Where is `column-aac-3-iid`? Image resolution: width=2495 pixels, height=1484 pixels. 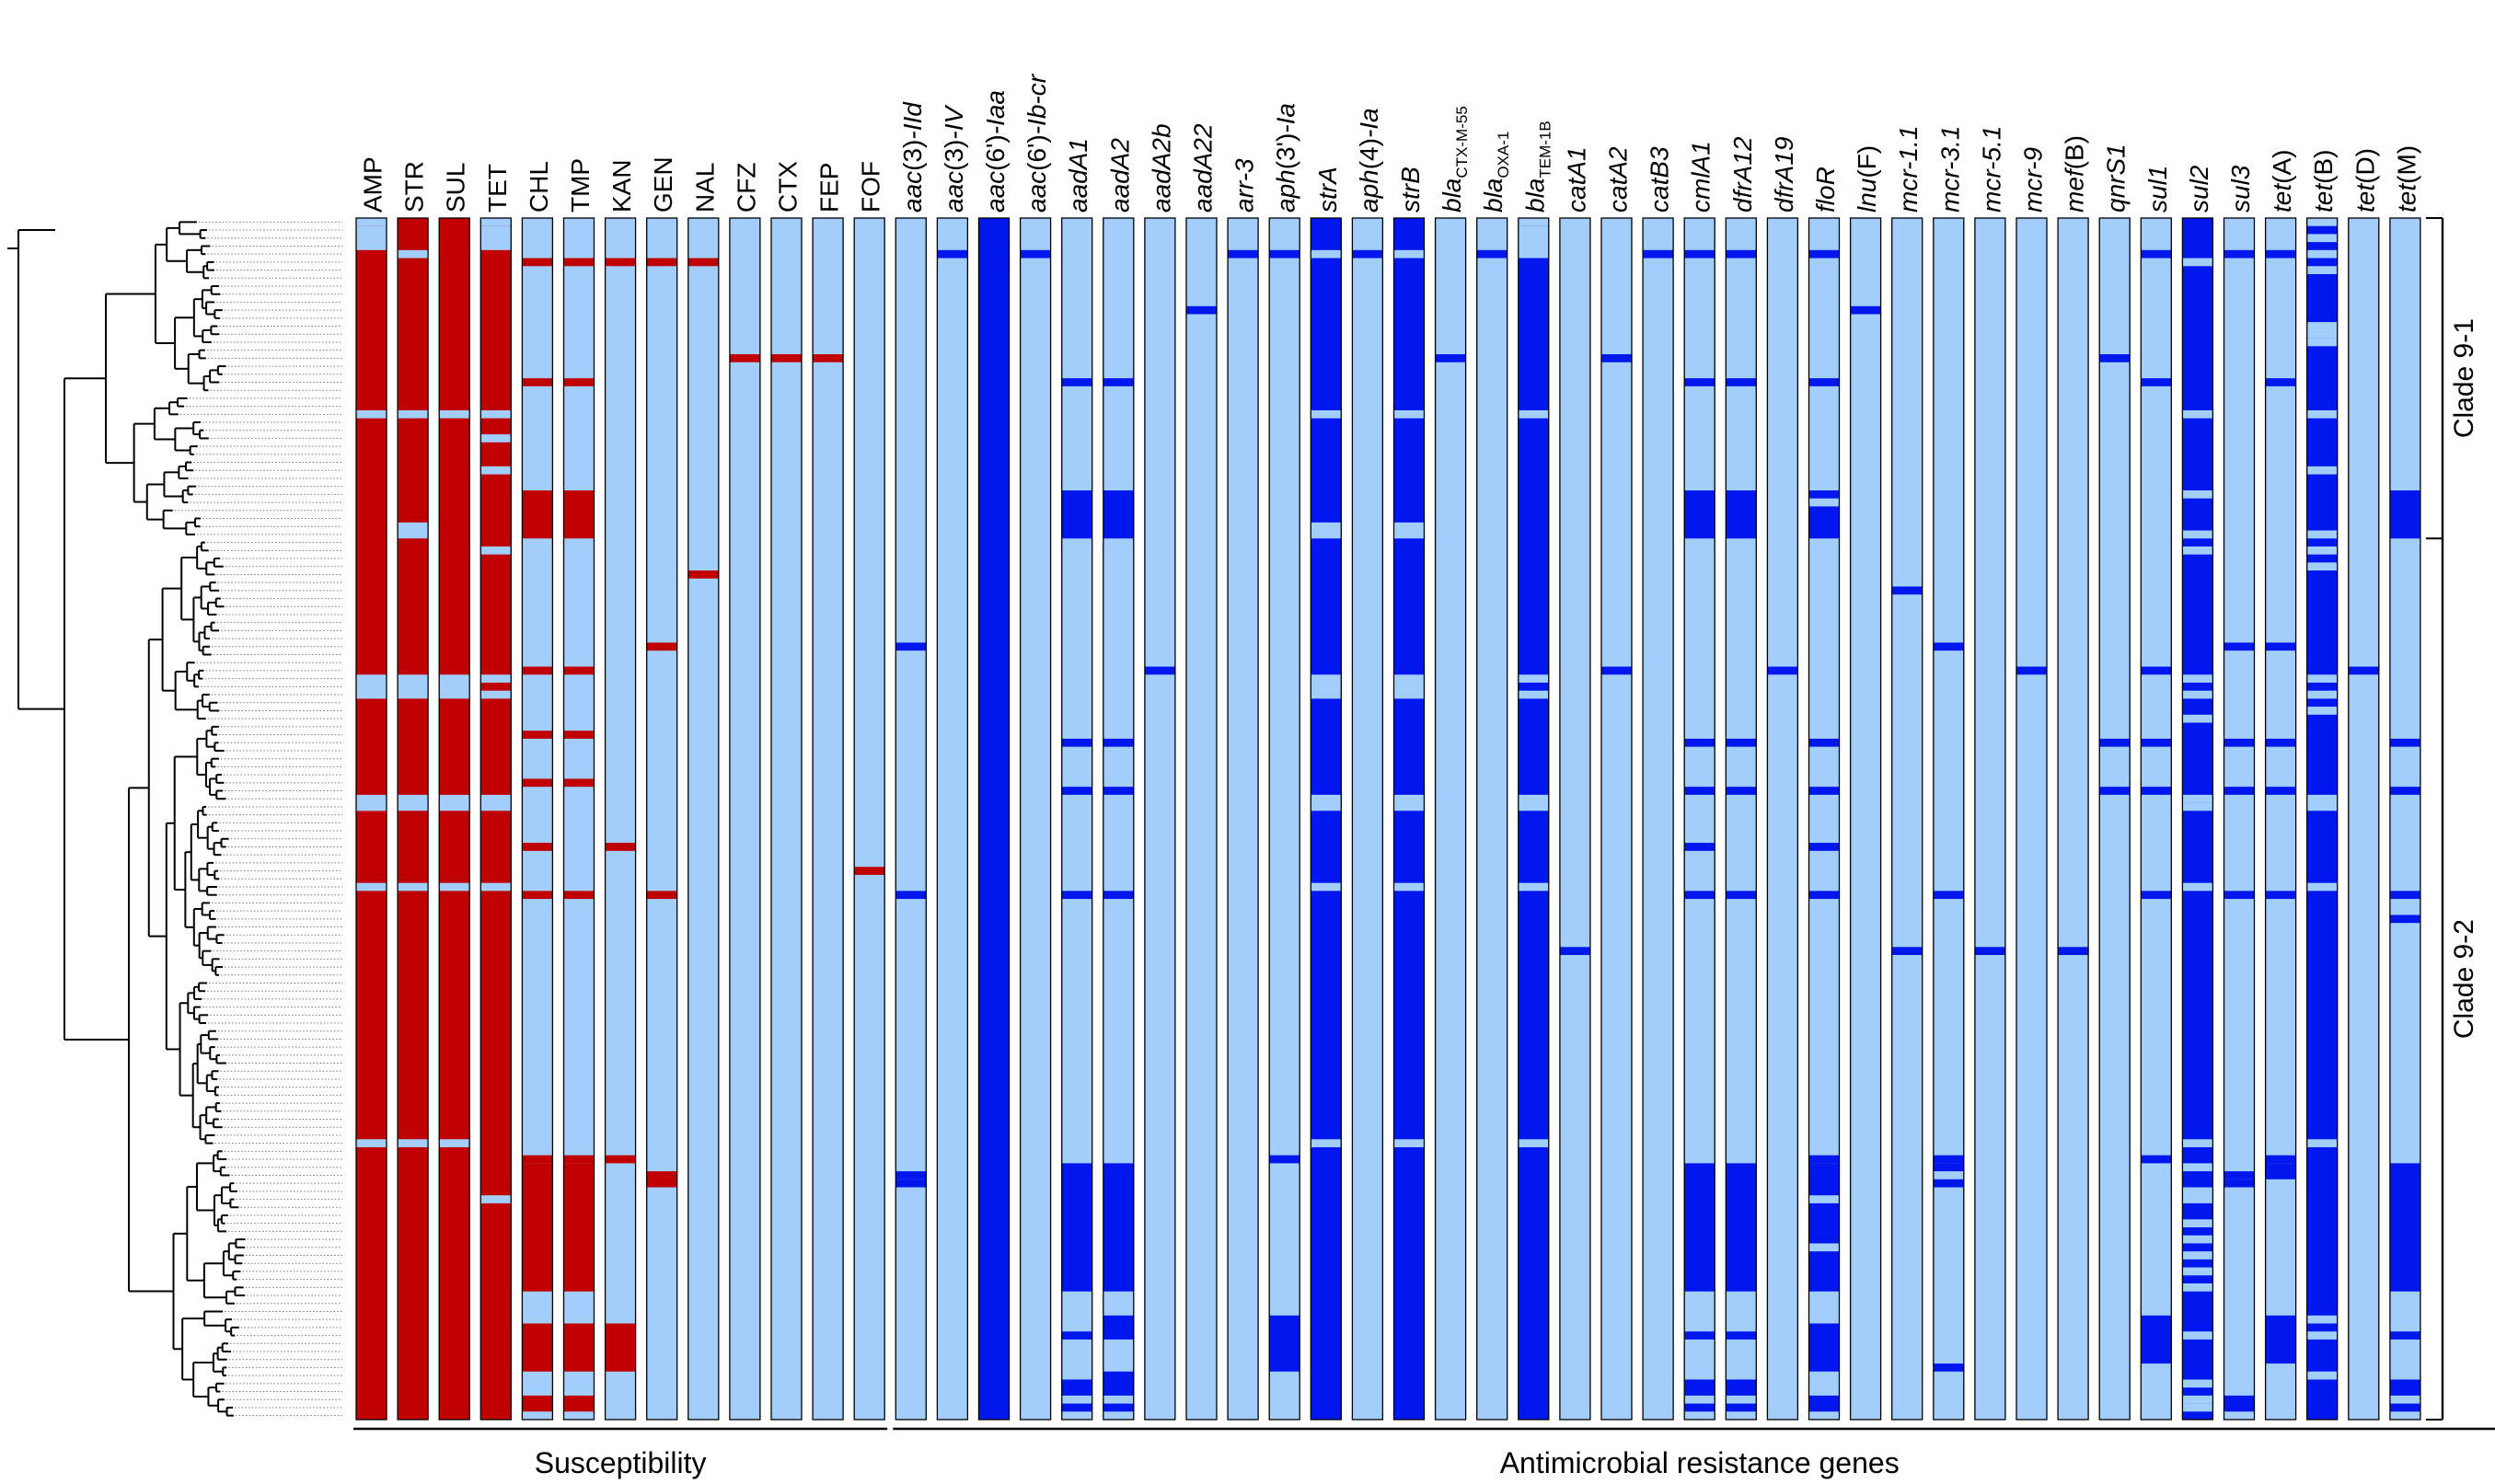
column-aac-3-iid is located at coordinates (911, 819).